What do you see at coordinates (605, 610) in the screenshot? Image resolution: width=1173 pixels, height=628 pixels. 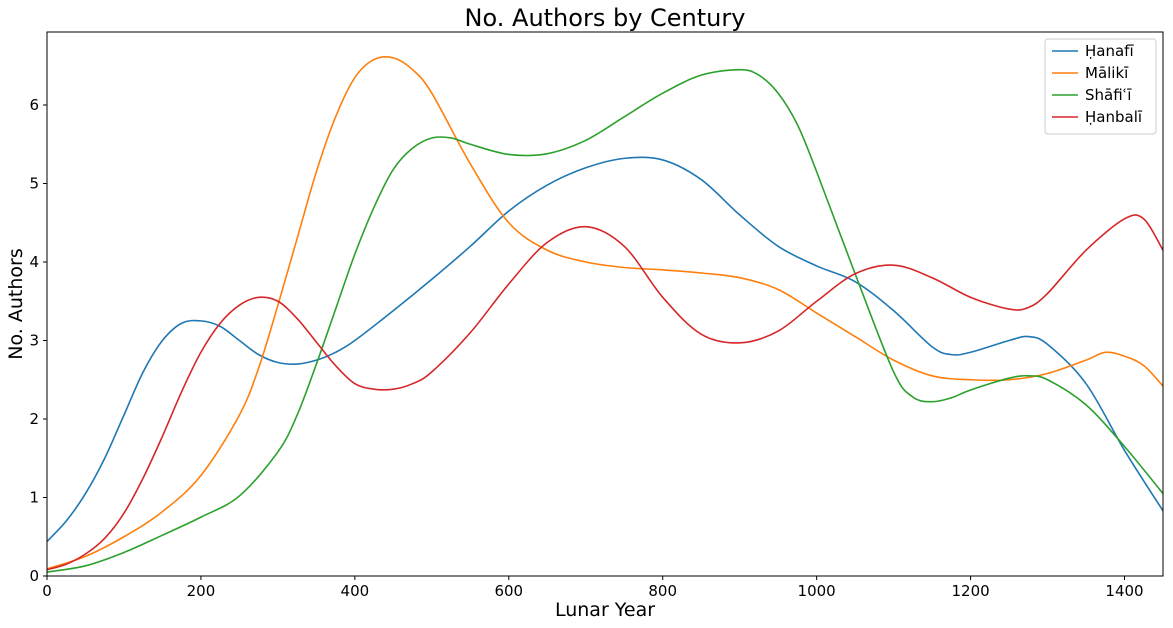 I see `x-axis-title: Lunar Year` at bounding box center [605, 610].